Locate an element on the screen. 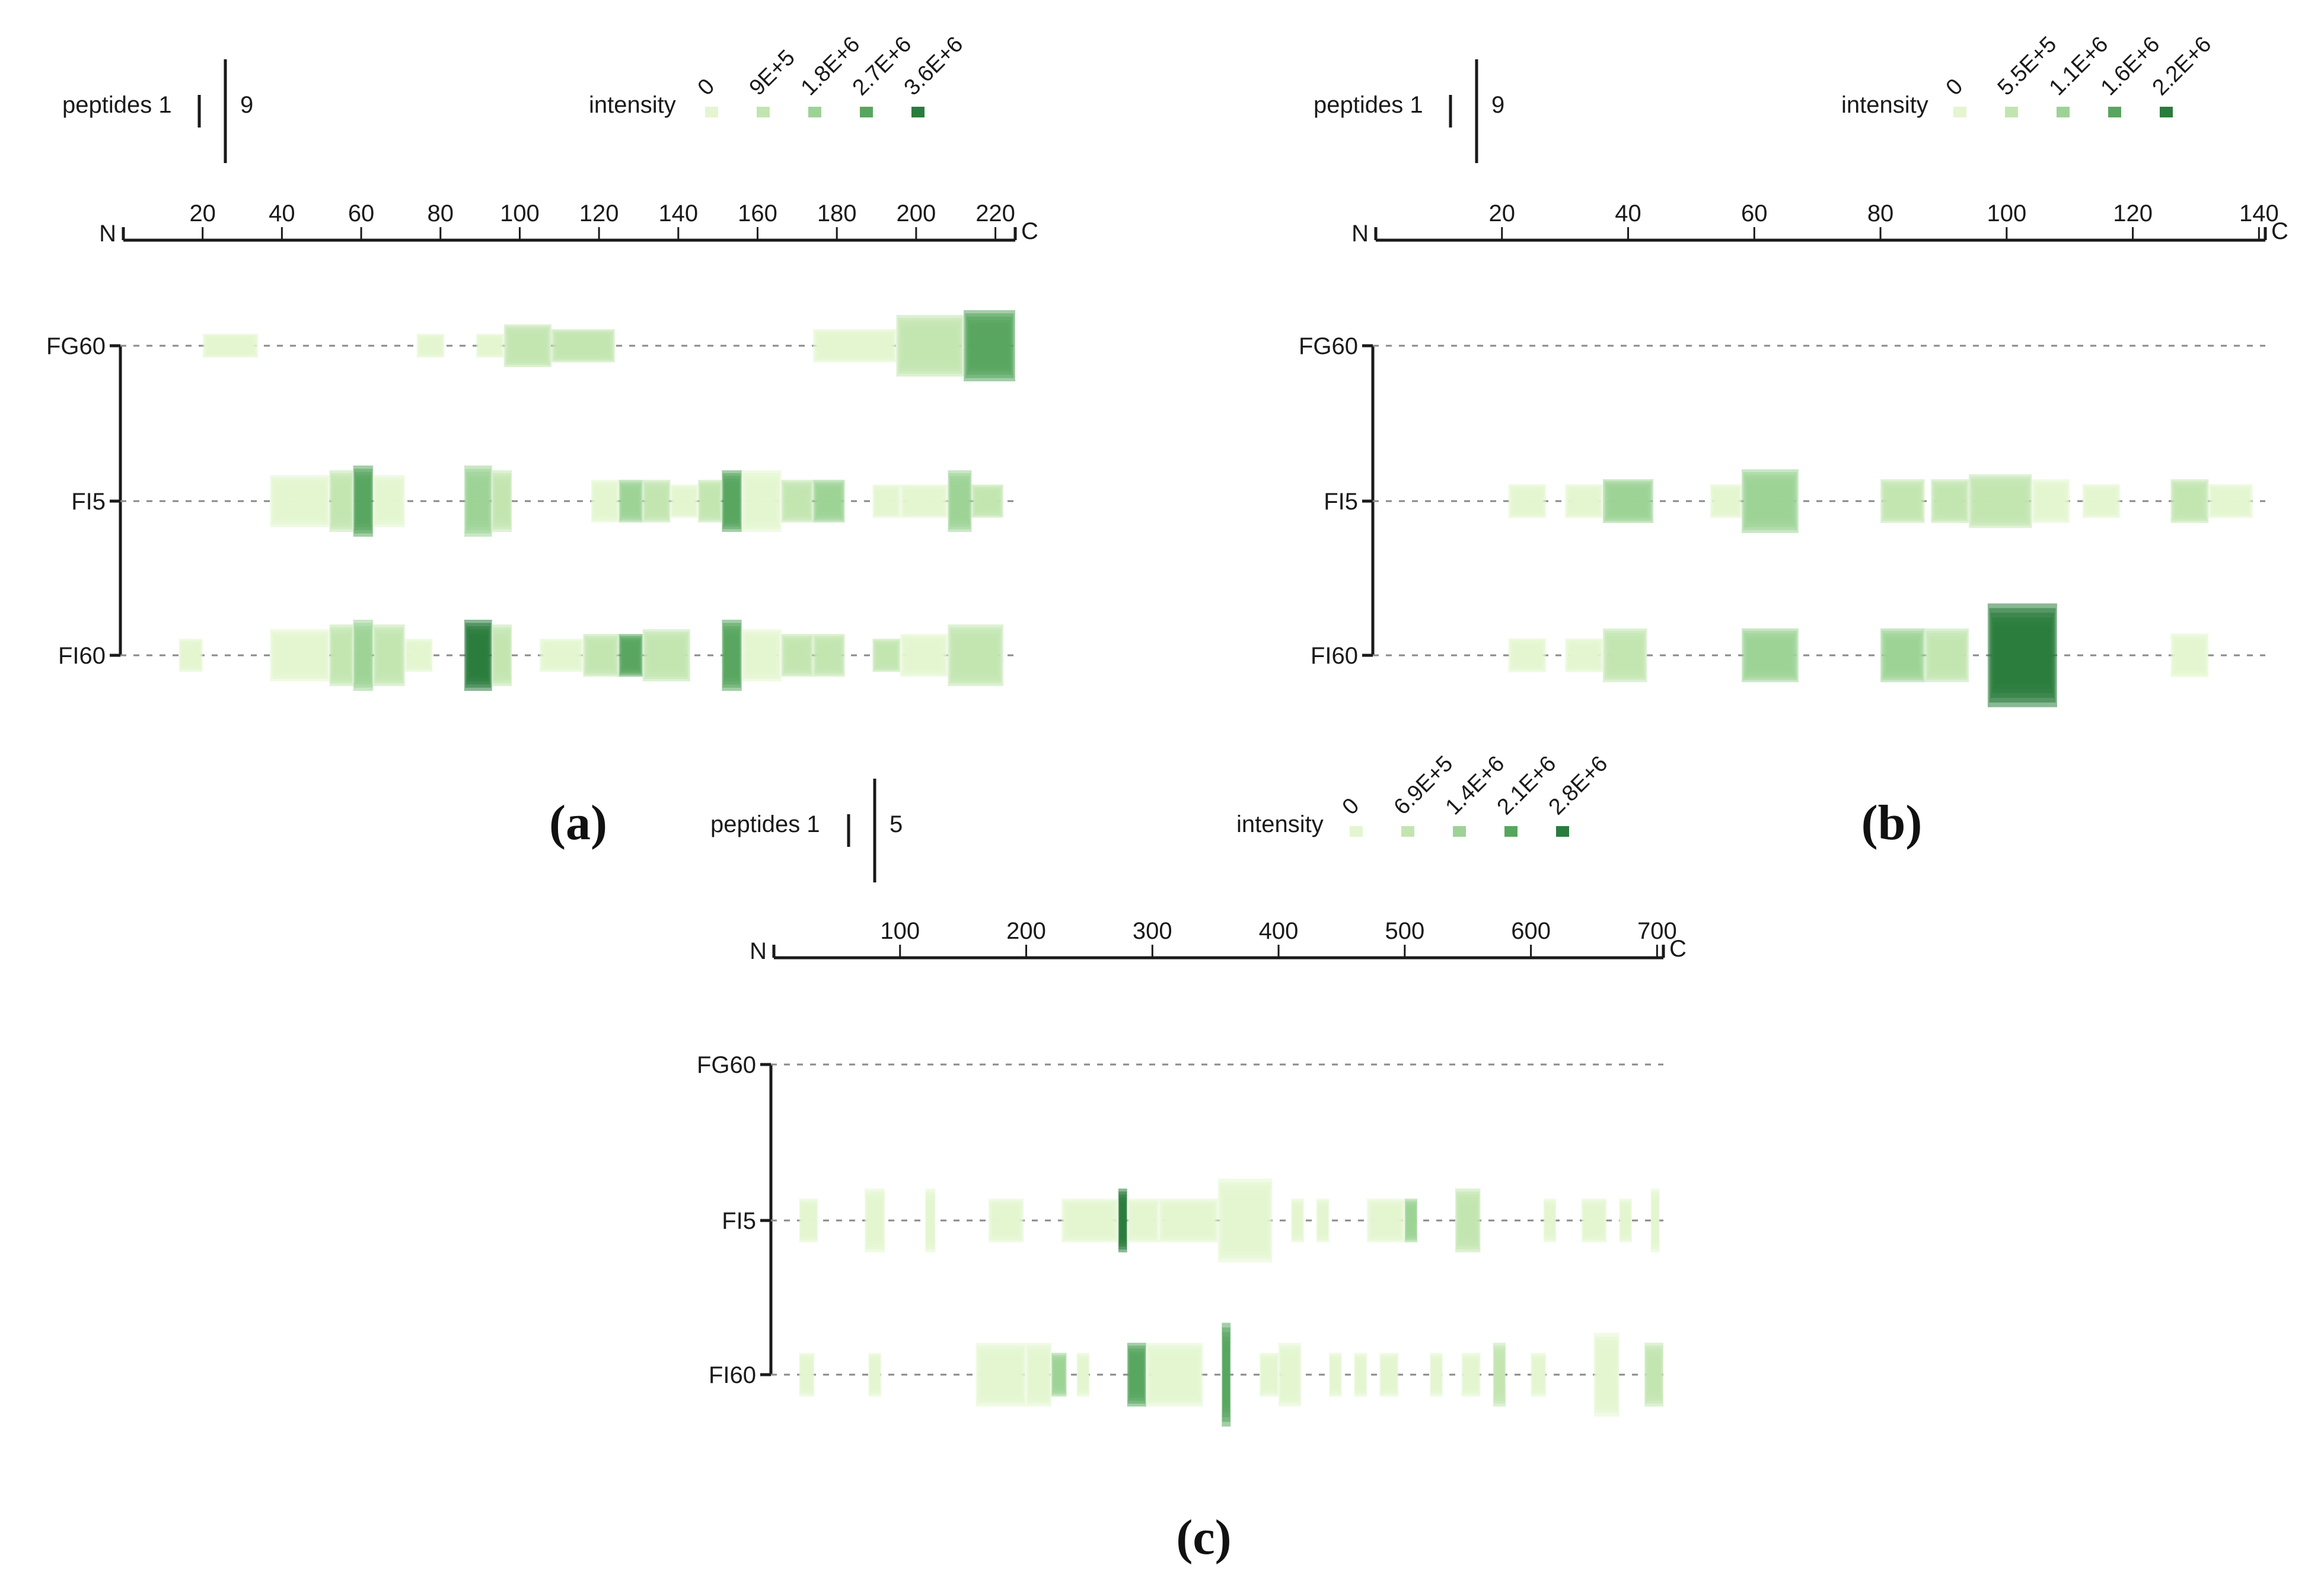  axis-tick-label: 200 is located at coordinates (1026, 931).